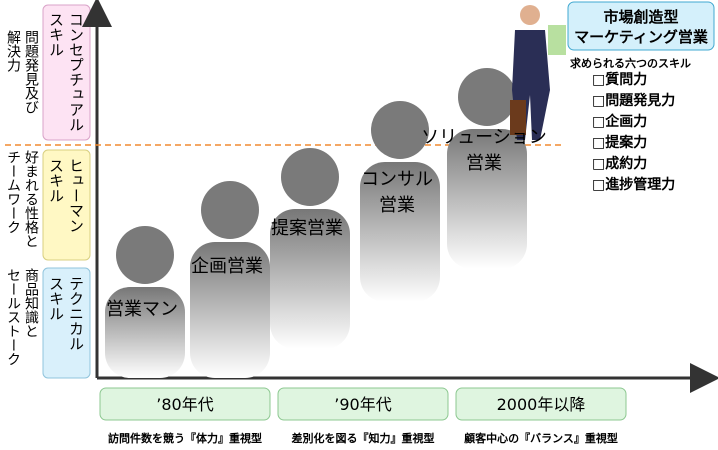  Describe the element at coordinates (619, 121) in the screenshot. I see `goal-item: □企画力` at that location.